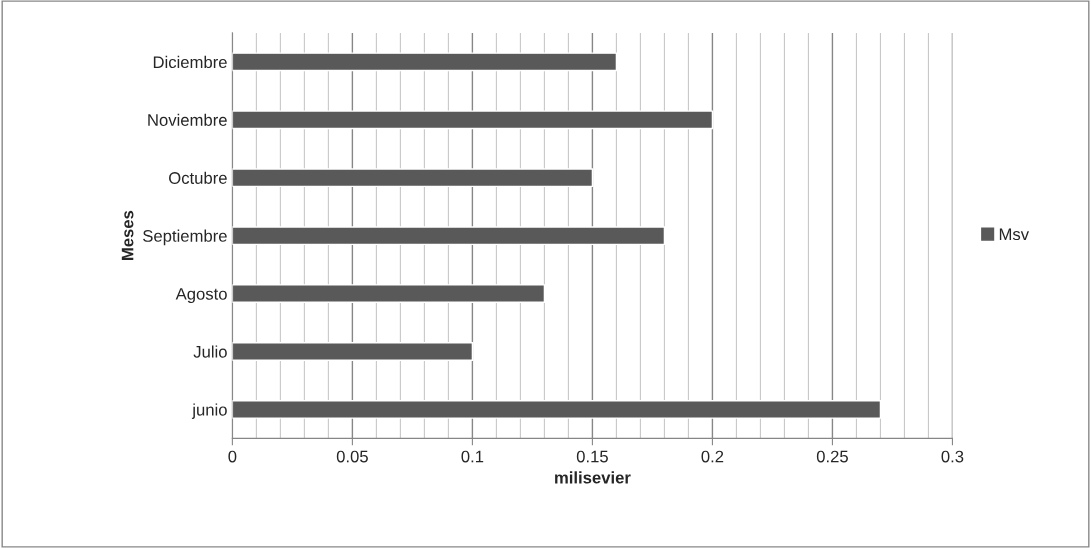 This screenshot has width=1091, height=548. I want to click on x-tick-label: 0.2, so click(712, 456).